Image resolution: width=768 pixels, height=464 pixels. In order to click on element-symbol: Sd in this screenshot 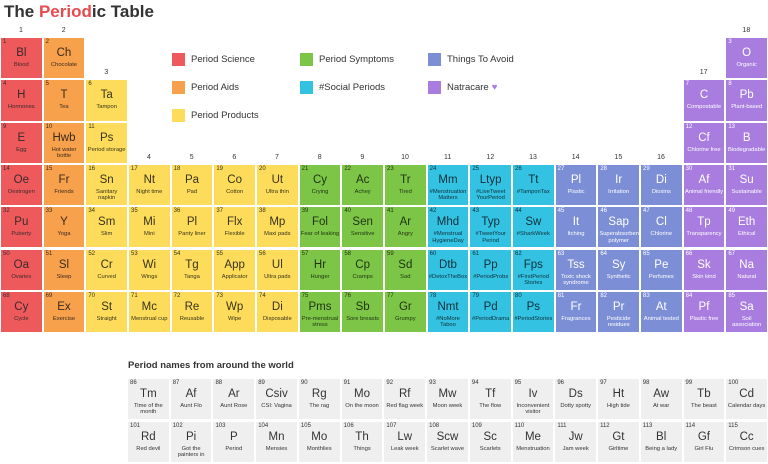, I will do `click(405, 264)`.